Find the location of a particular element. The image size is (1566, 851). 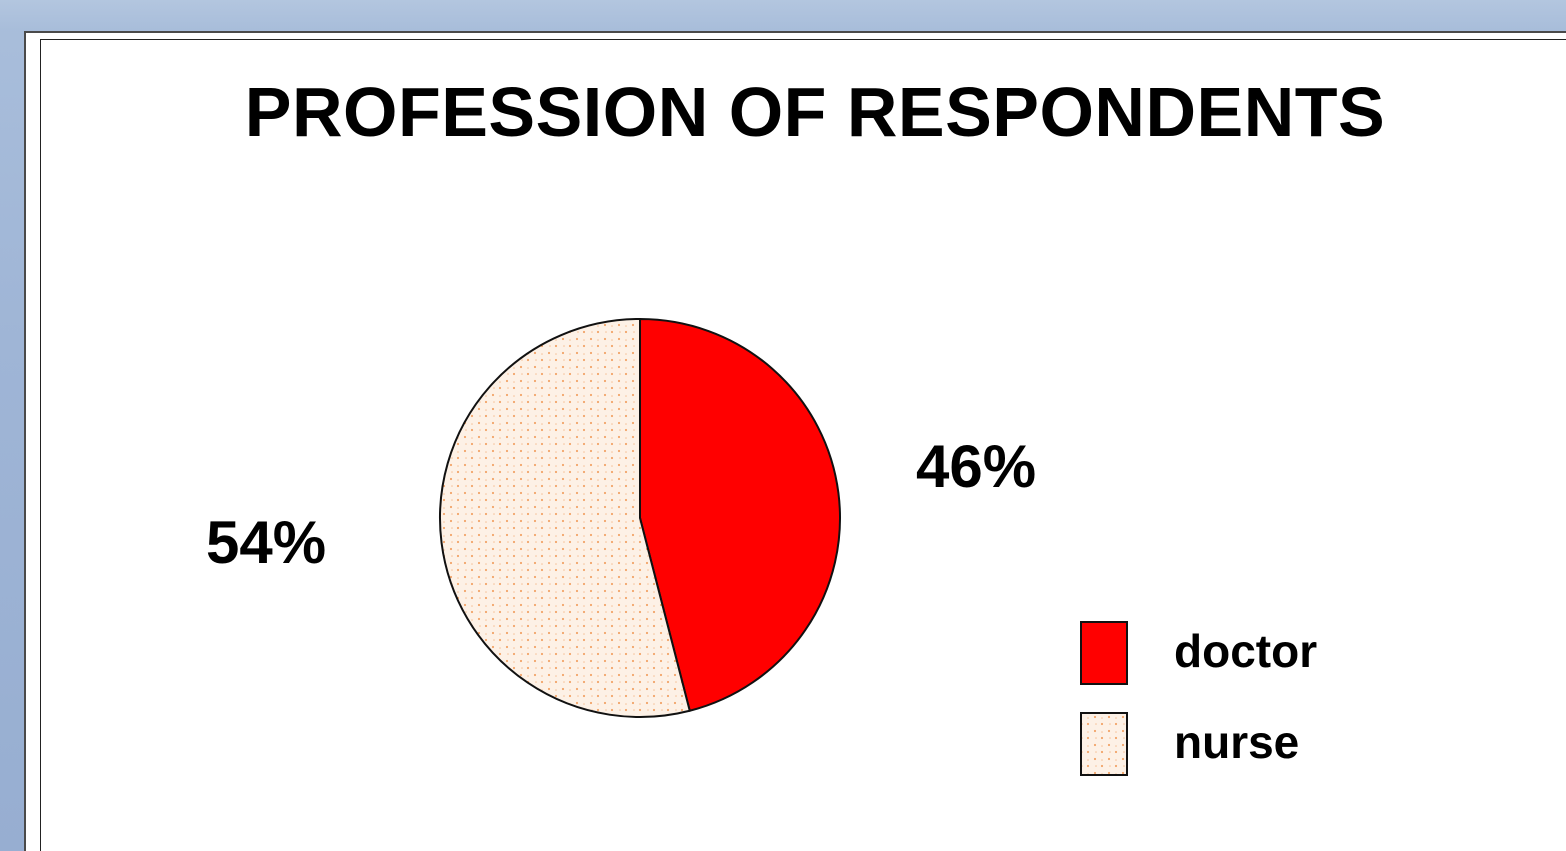

chart-title: PROFESSION OF RESPONDENTS is located at coordinates (815, 112).